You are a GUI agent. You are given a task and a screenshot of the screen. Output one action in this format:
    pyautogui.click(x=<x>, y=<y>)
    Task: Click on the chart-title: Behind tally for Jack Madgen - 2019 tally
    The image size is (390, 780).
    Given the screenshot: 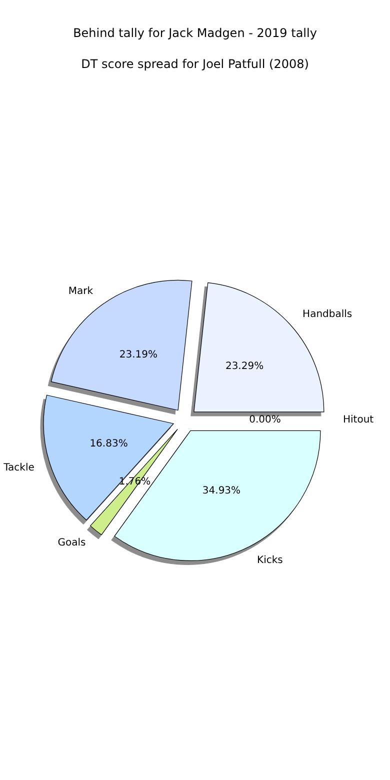 What is the action you would take?
    pyautogui.click(x=195, y=33)
    